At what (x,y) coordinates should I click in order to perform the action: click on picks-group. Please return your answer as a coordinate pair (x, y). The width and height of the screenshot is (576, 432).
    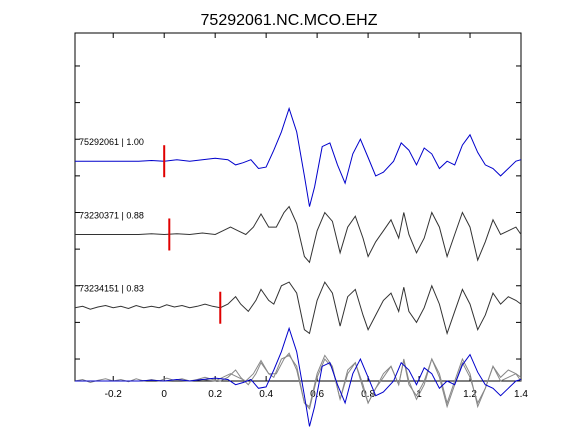
    Looking at the image, I should click on (192, 234).